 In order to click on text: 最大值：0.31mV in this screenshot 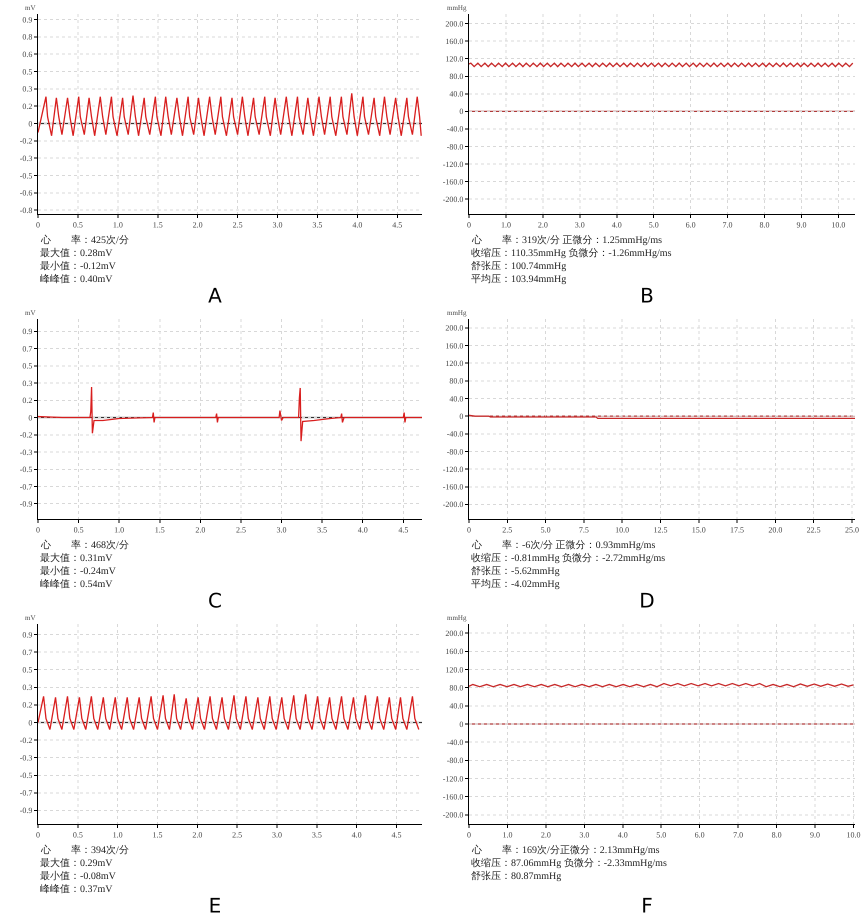, I will do `click(77, 558)`.